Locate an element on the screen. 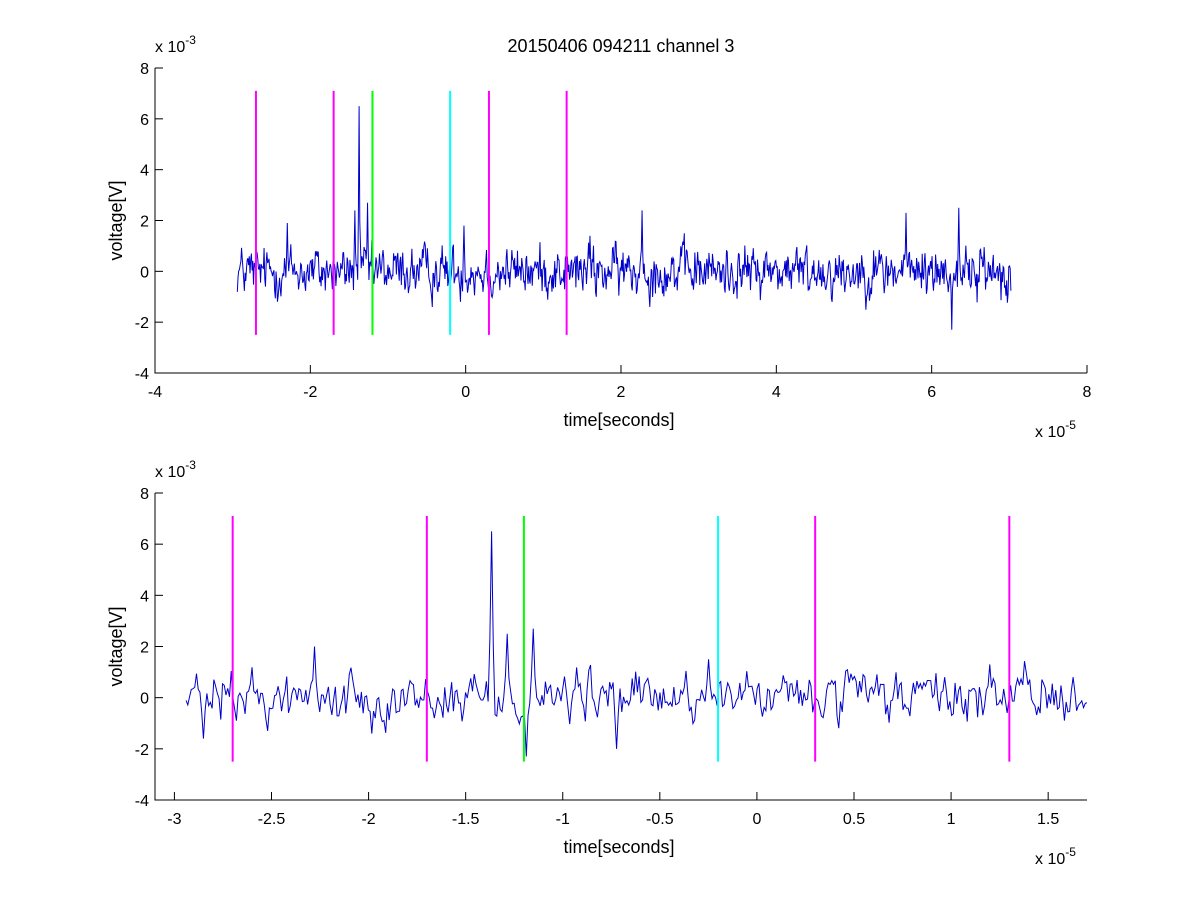  x-tick-label: 8 is located at coordinates (1087, 392).